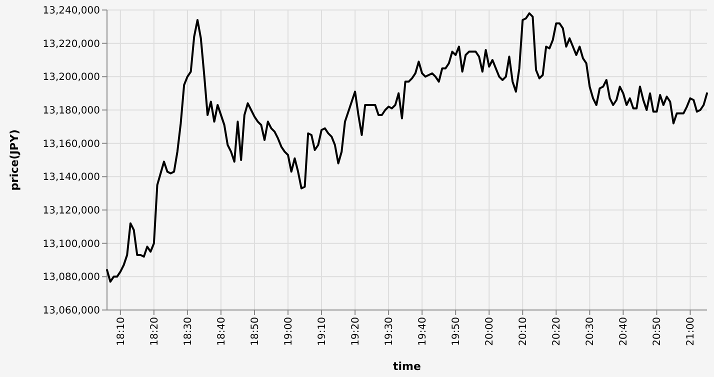  I want to click on x-tick-label: 19:50, so click(456, 331).